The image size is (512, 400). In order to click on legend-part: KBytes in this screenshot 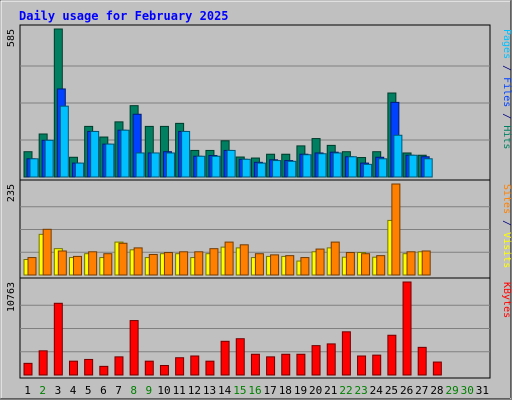, I will do `click(506, 300)`.